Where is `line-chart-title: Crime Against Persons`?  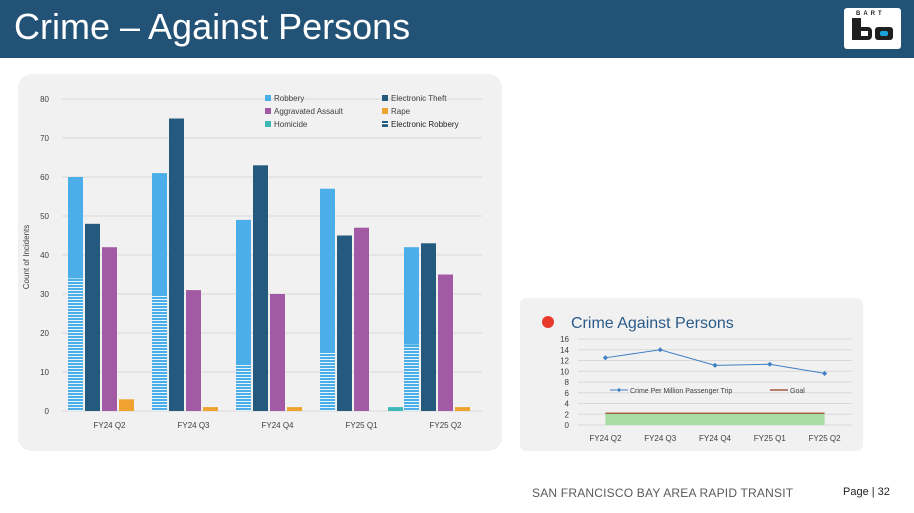 line-chart-title: Crime Against Persons is located at coordinates (652, 323).